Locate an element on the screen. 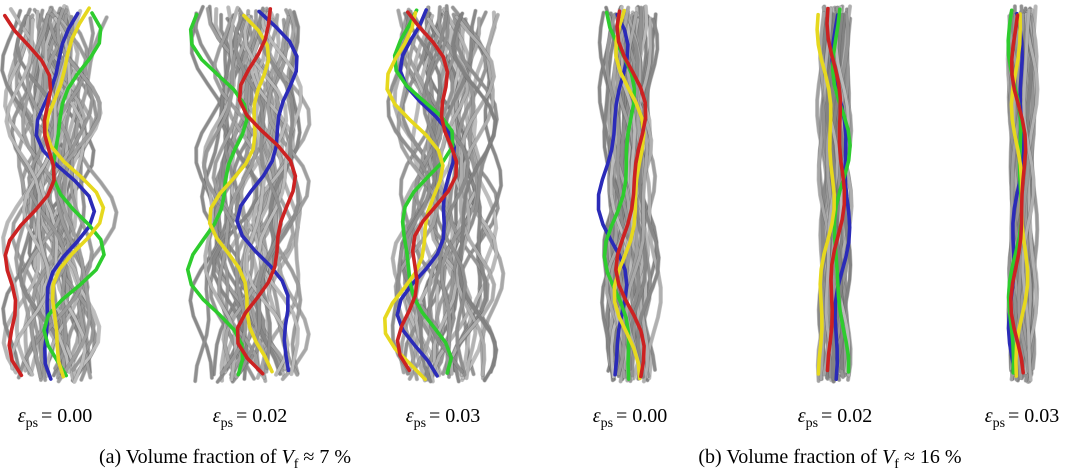 The width and height of the screenshot is (1083, 475). caption-suffix: ≈ 16 % is located at coordinates (933, 457).